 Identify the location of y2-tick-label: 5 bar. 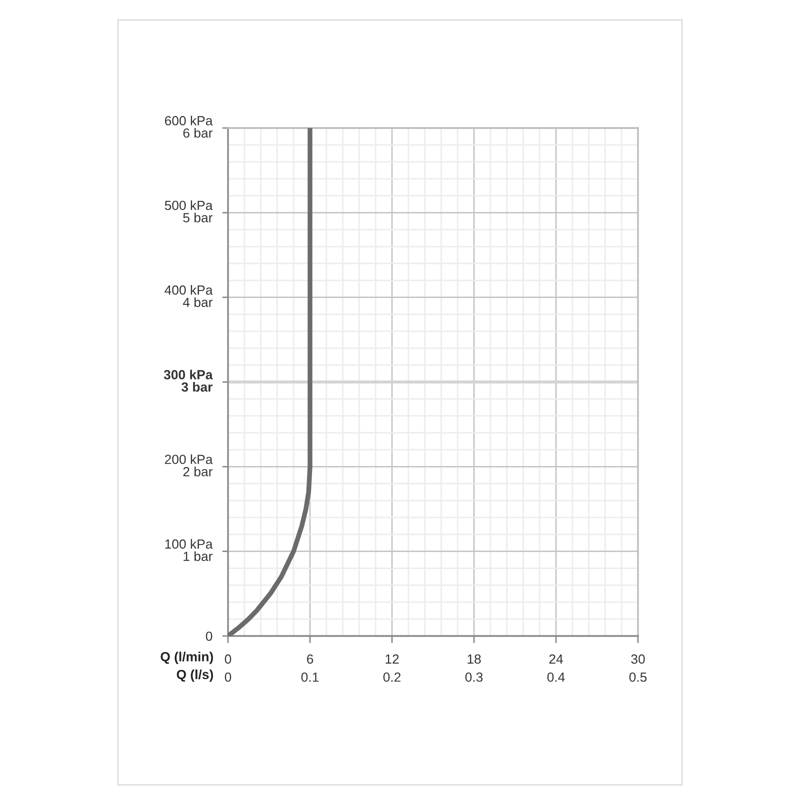
(198, 217).